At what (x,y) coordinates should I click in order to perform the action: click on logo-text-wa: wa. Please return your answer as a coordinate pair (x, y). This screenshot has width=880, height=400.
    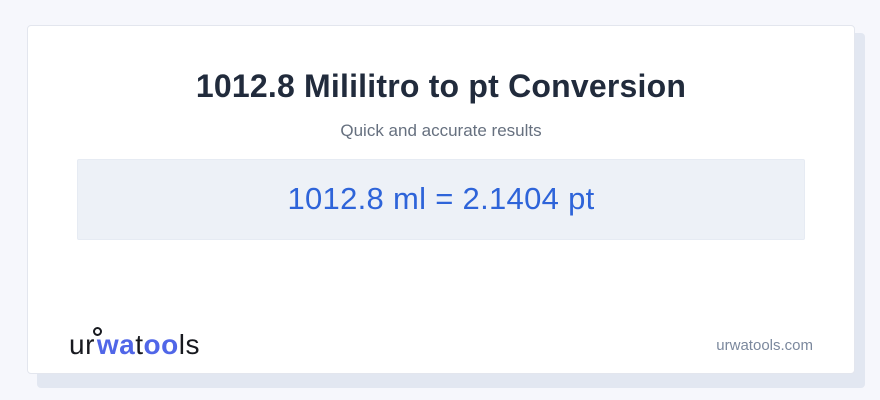
    Looking at the image, I should click on (116, 344).